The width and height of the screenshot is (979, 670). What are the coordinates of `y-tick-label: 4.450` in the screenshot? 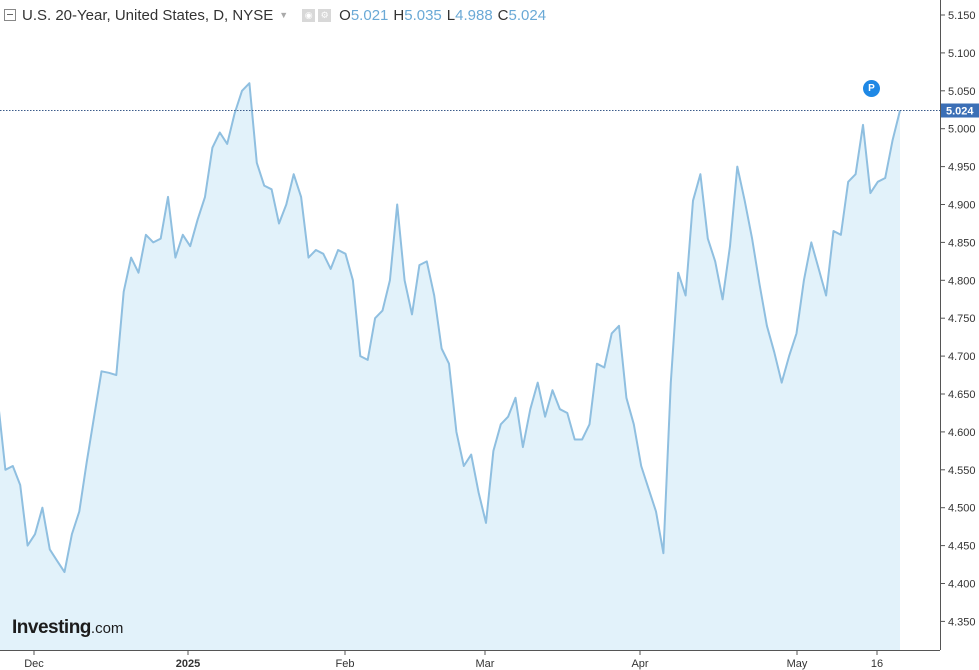 It's located at (962, 547).